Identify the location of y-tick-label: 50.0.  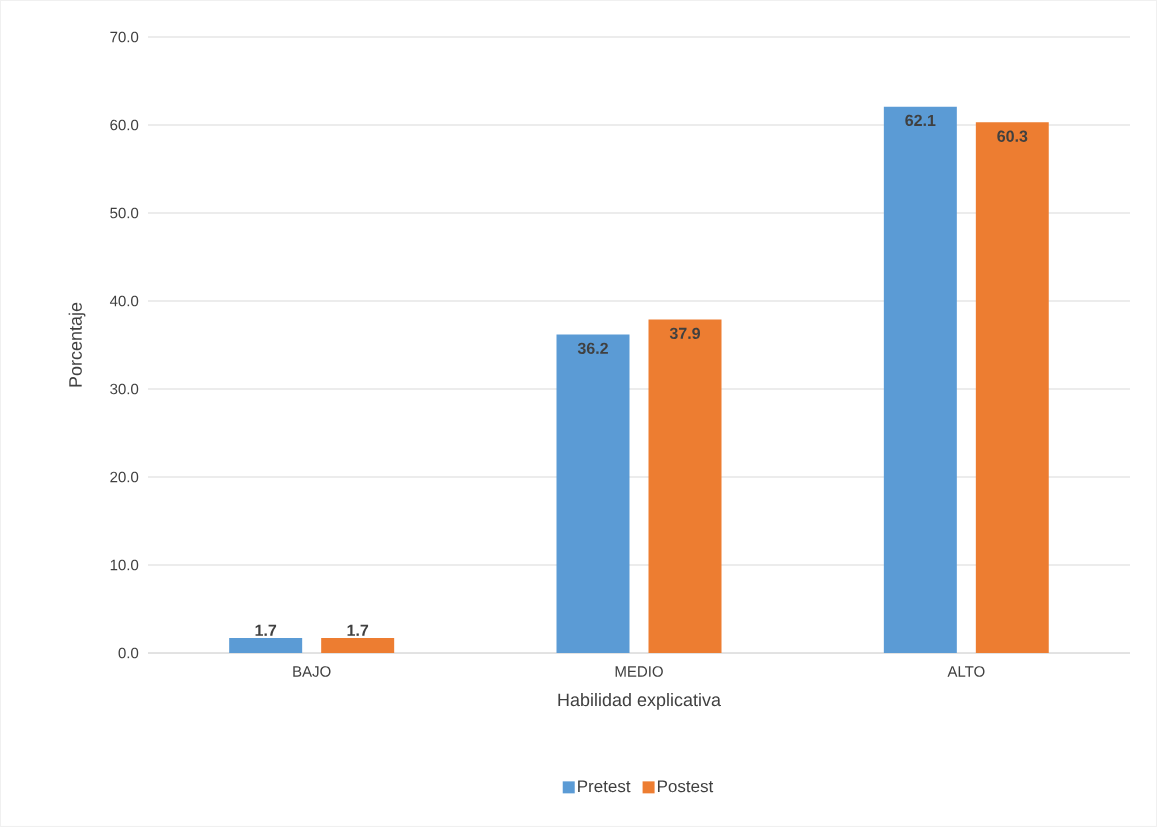
(124, 213).